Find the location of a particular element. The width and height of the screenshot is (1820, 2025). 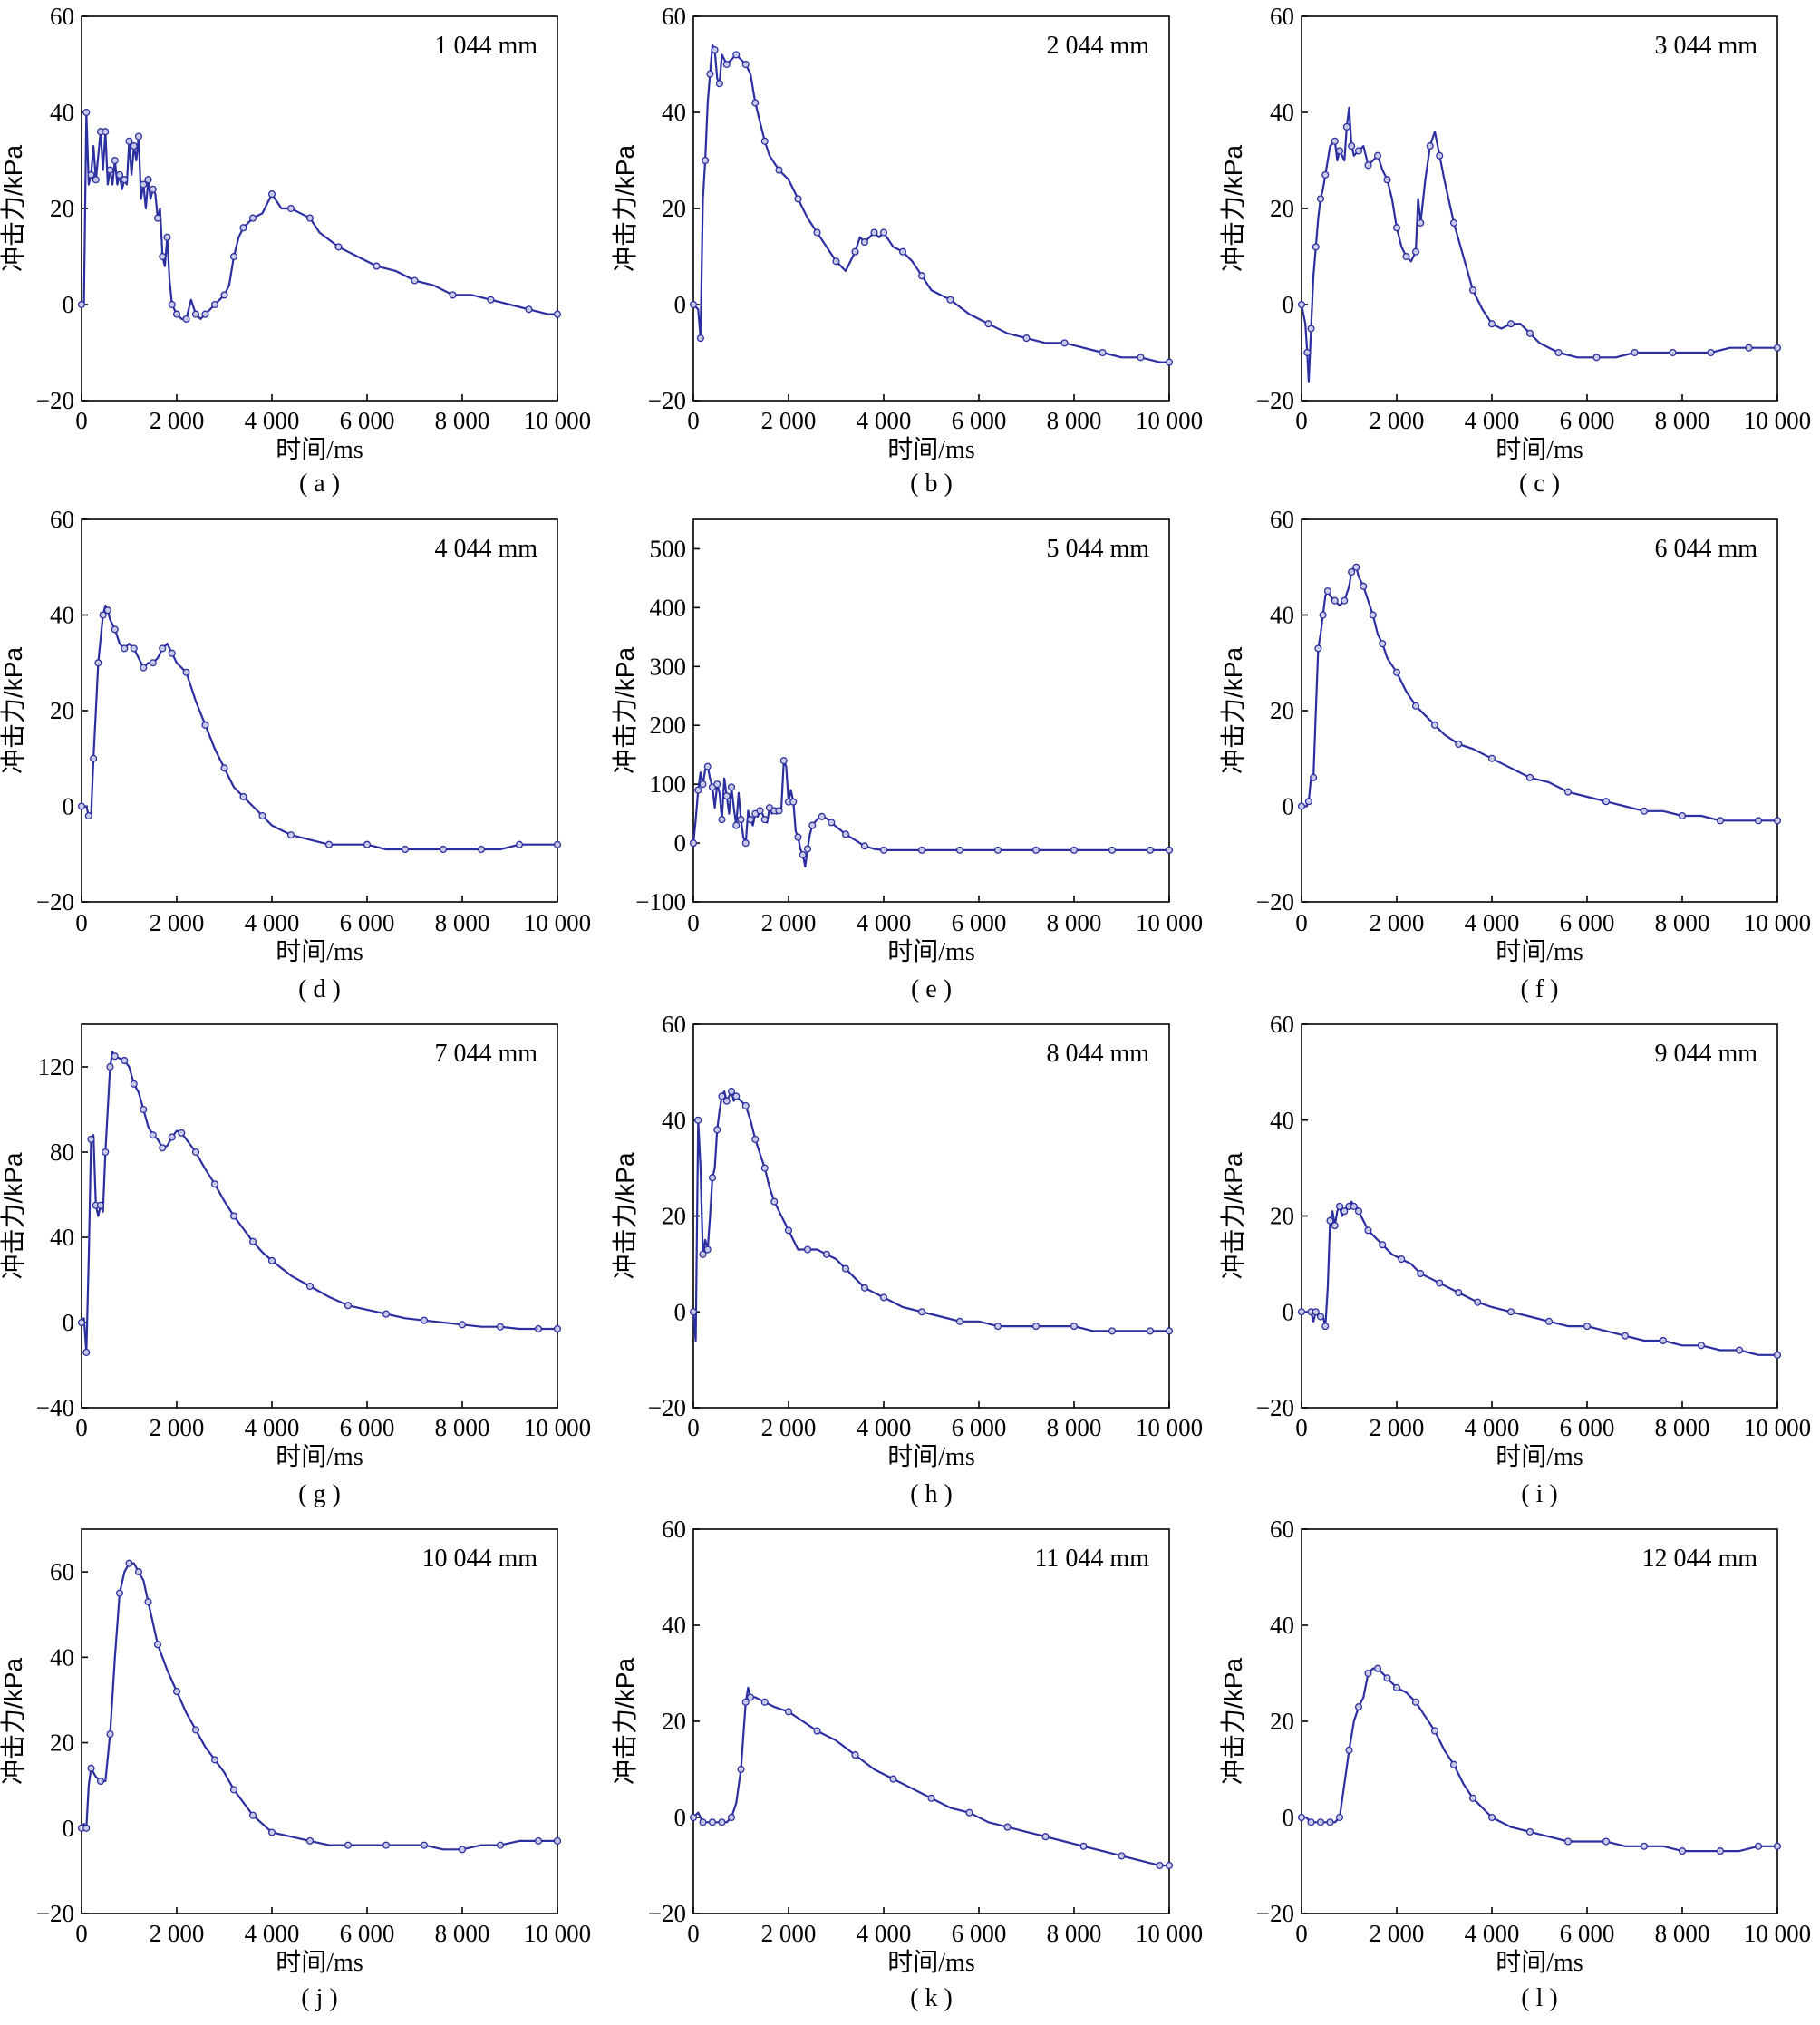

x-axis-label: 时间/ms is located at coordinates (931, 449).